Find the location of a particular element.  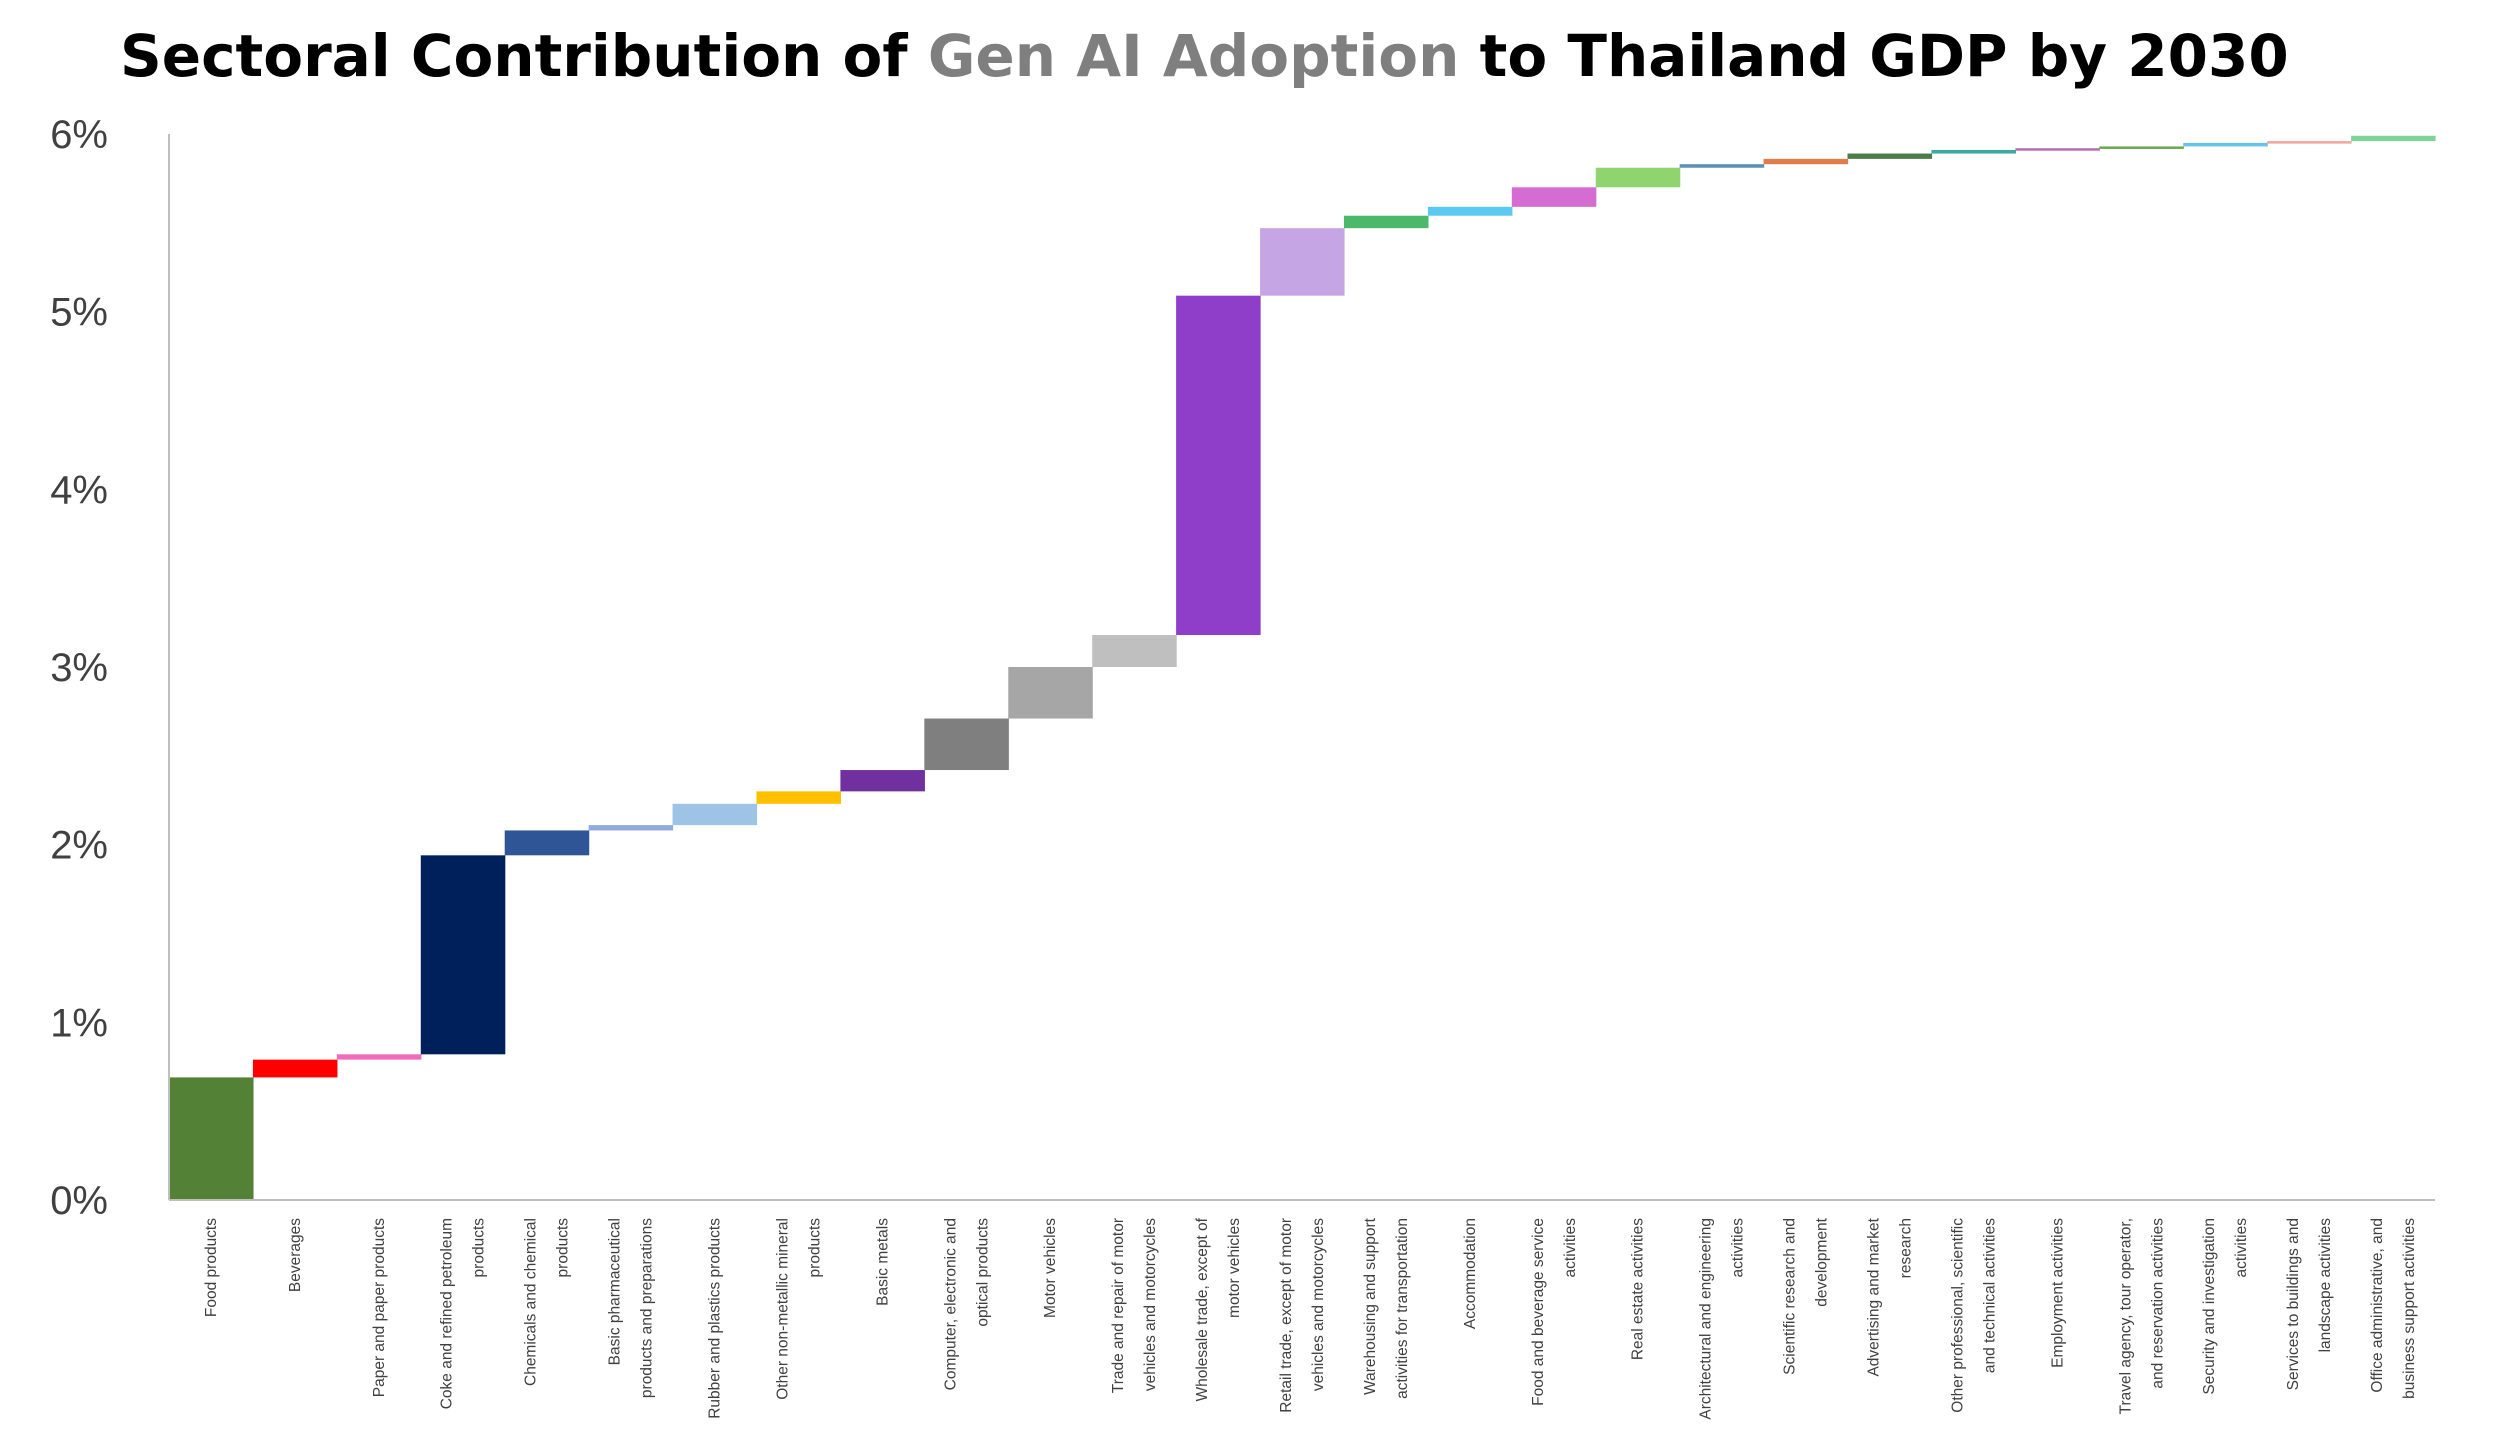

x-category-line: Computer, electronic and is located at coordinates (950, 1304).